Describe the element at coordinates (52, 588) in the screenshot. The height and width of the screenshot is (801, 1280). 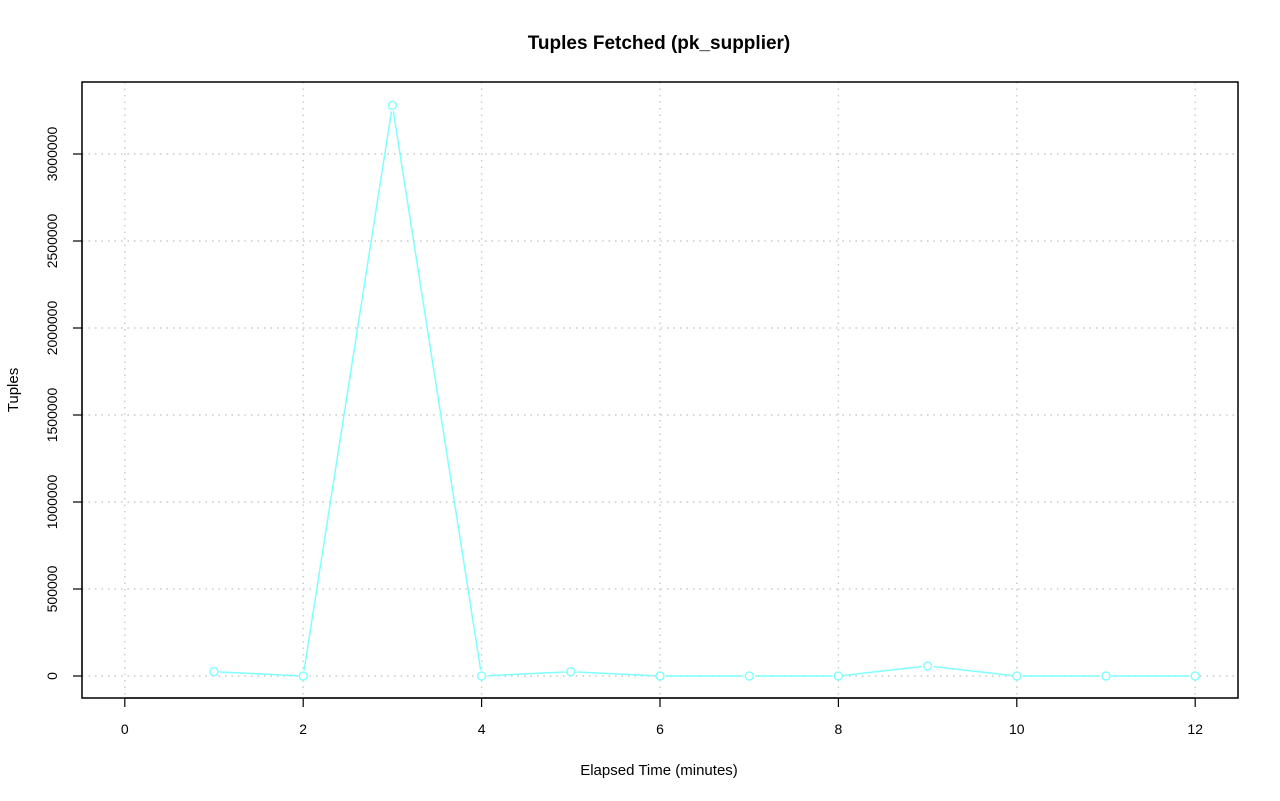
I see `y-tick-label-1: 500000` at that location.